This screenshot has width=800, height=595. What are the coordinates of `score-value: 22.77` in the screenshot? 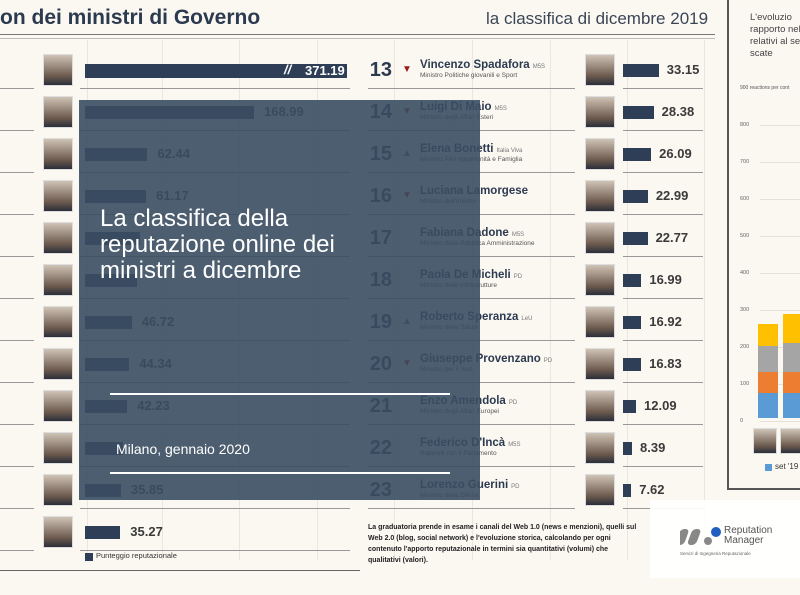 It's located at (672, 237).